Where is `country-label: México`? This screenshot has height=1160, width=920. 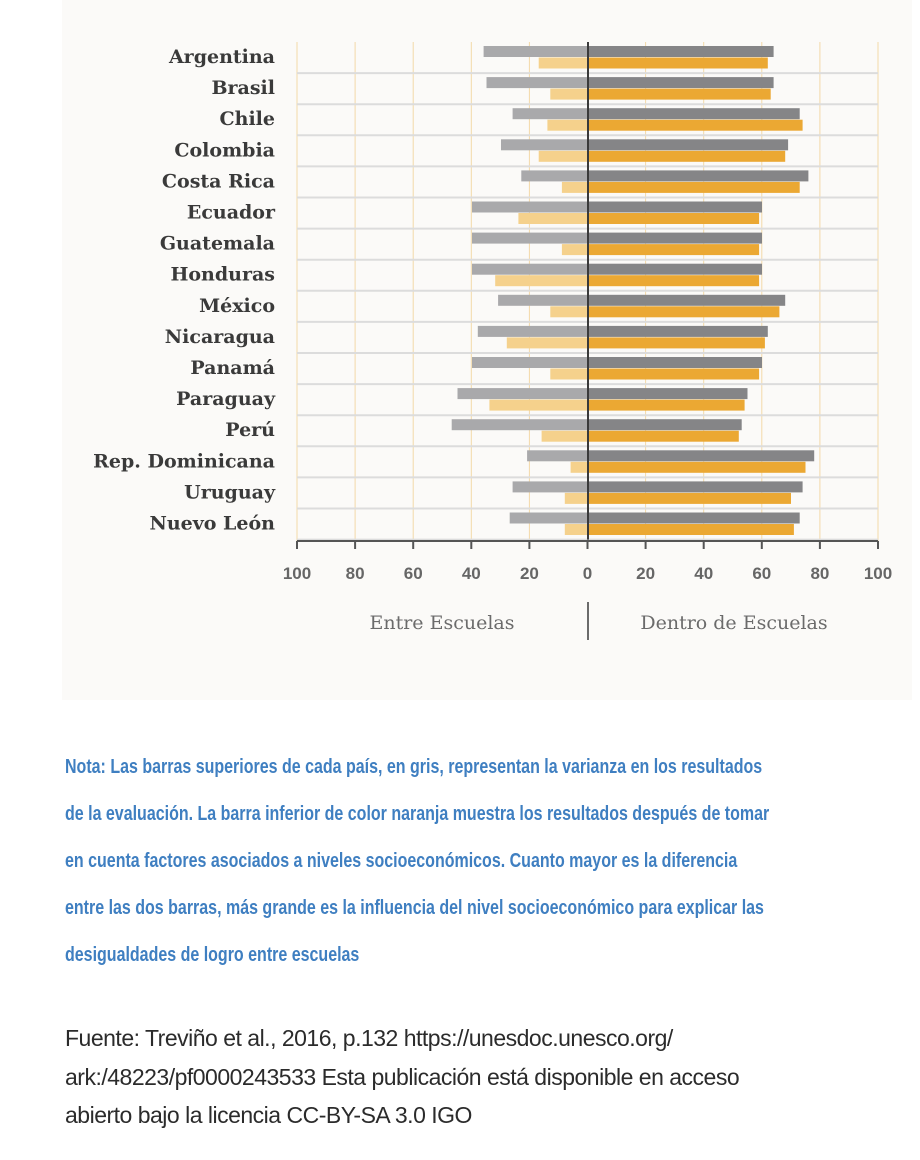 country-label: México is located at coordinates (237, 306).